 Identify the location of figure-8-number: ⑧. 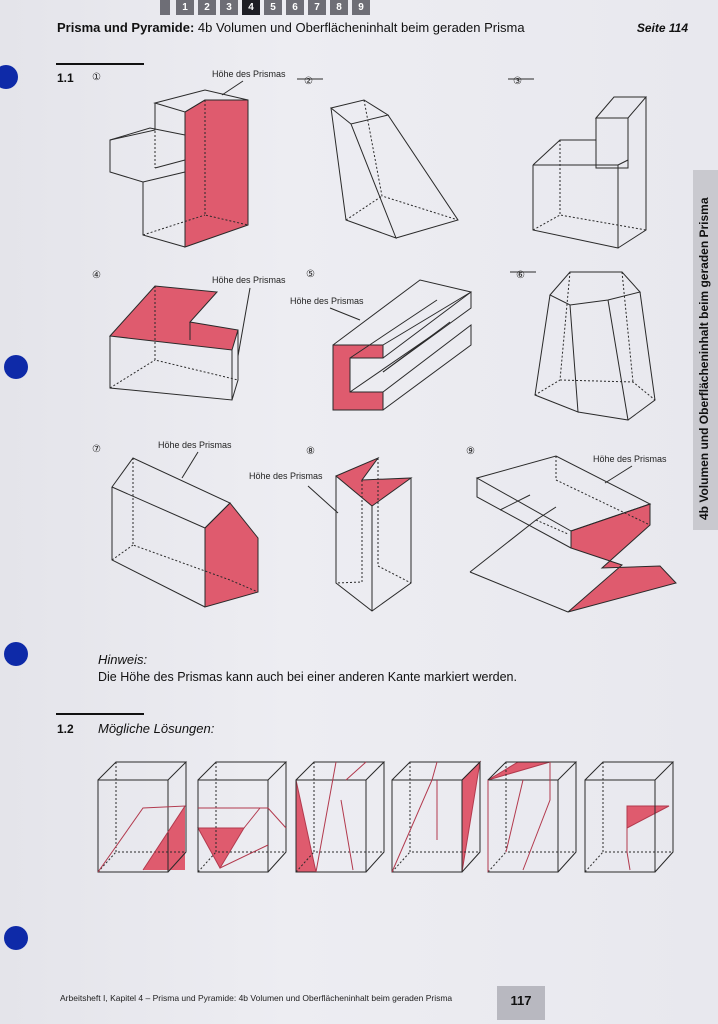
(310, 451).